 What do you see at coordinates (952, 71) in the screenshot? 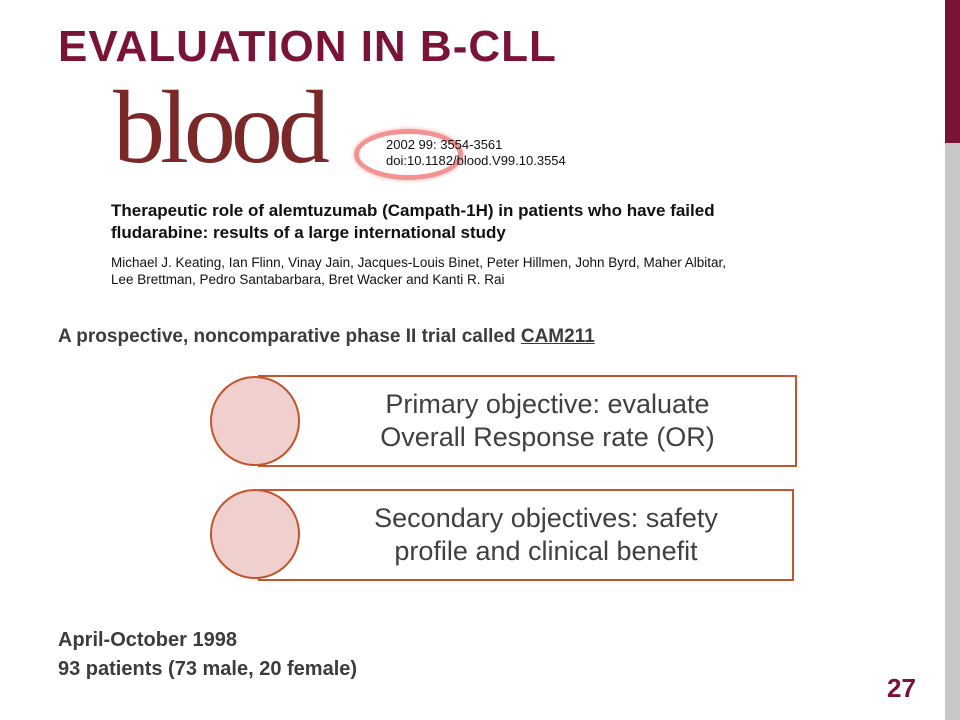
I see `sidebar-accent-bar` at bounding box center [952, 71].